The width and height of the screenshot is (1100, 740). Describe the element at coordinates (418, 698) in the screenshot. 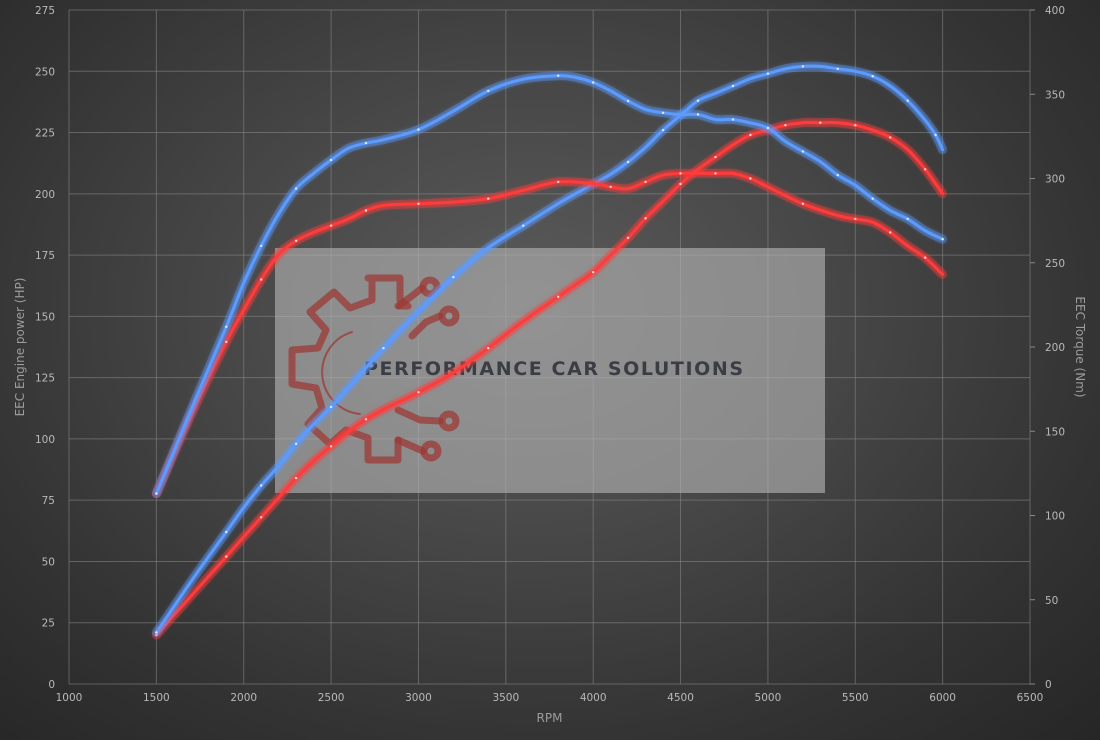

I see `x-tick-label: 3000` at that location.